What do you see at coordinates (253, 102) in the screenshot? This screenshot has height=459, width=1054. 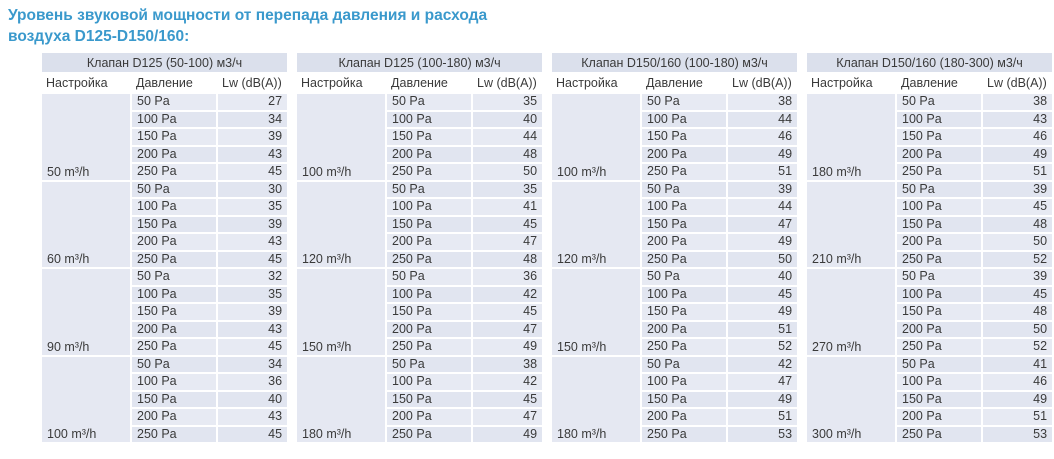 I see `lw-value-cell: 27` at bounding box center [253, 102].